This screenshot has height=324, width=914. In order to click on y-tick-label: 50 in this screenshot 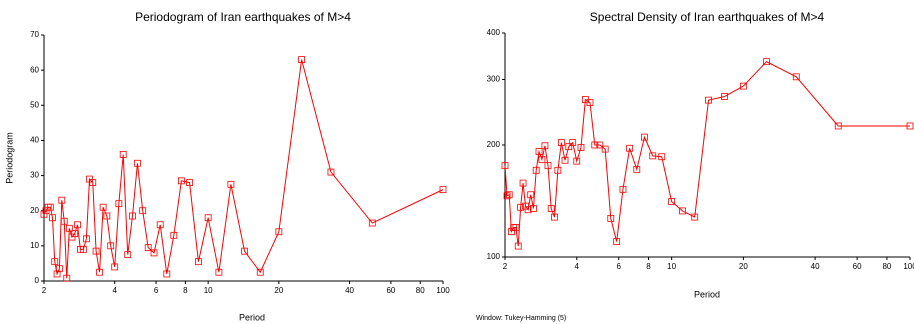, I will do `click(34, 104)`.